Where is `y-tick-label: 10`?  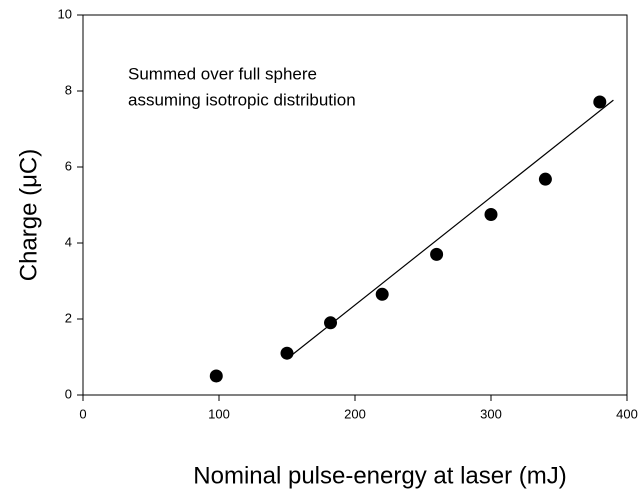
y-tick-label: 10 is located at coordinates (65, 13).